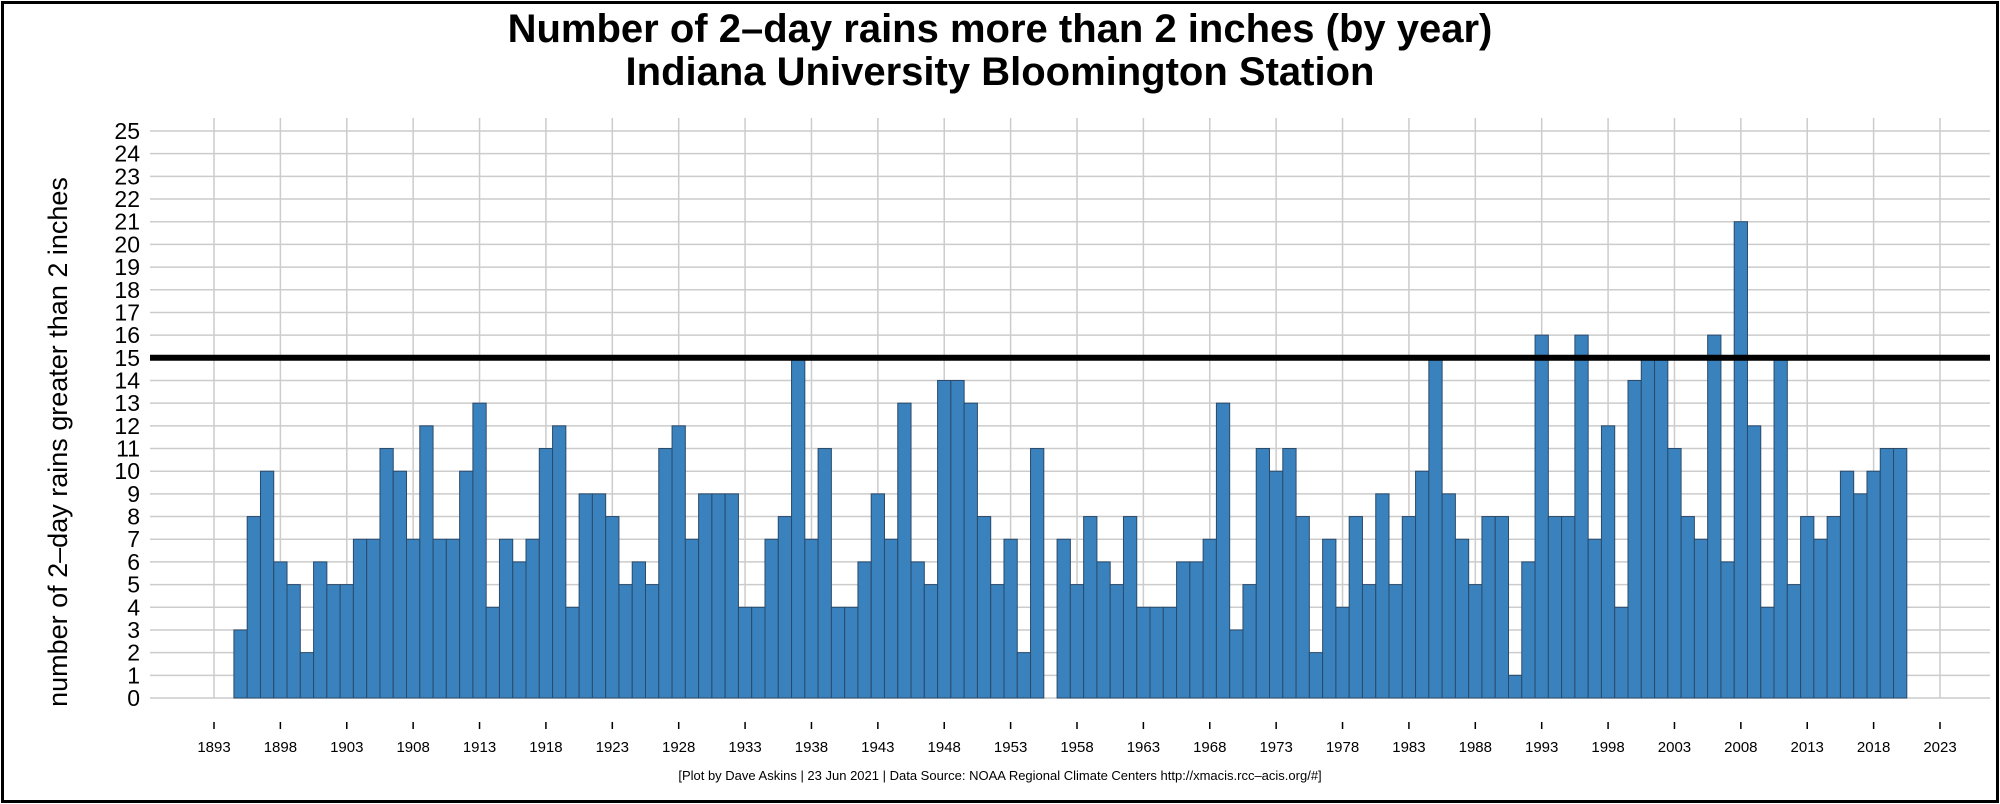 Image resolution: width=2000 pixels, height=804 pixels. What do you see at coordinates (864, 630) in the screenshot?
I see `bar-1942` at bounding box center [864, 630].